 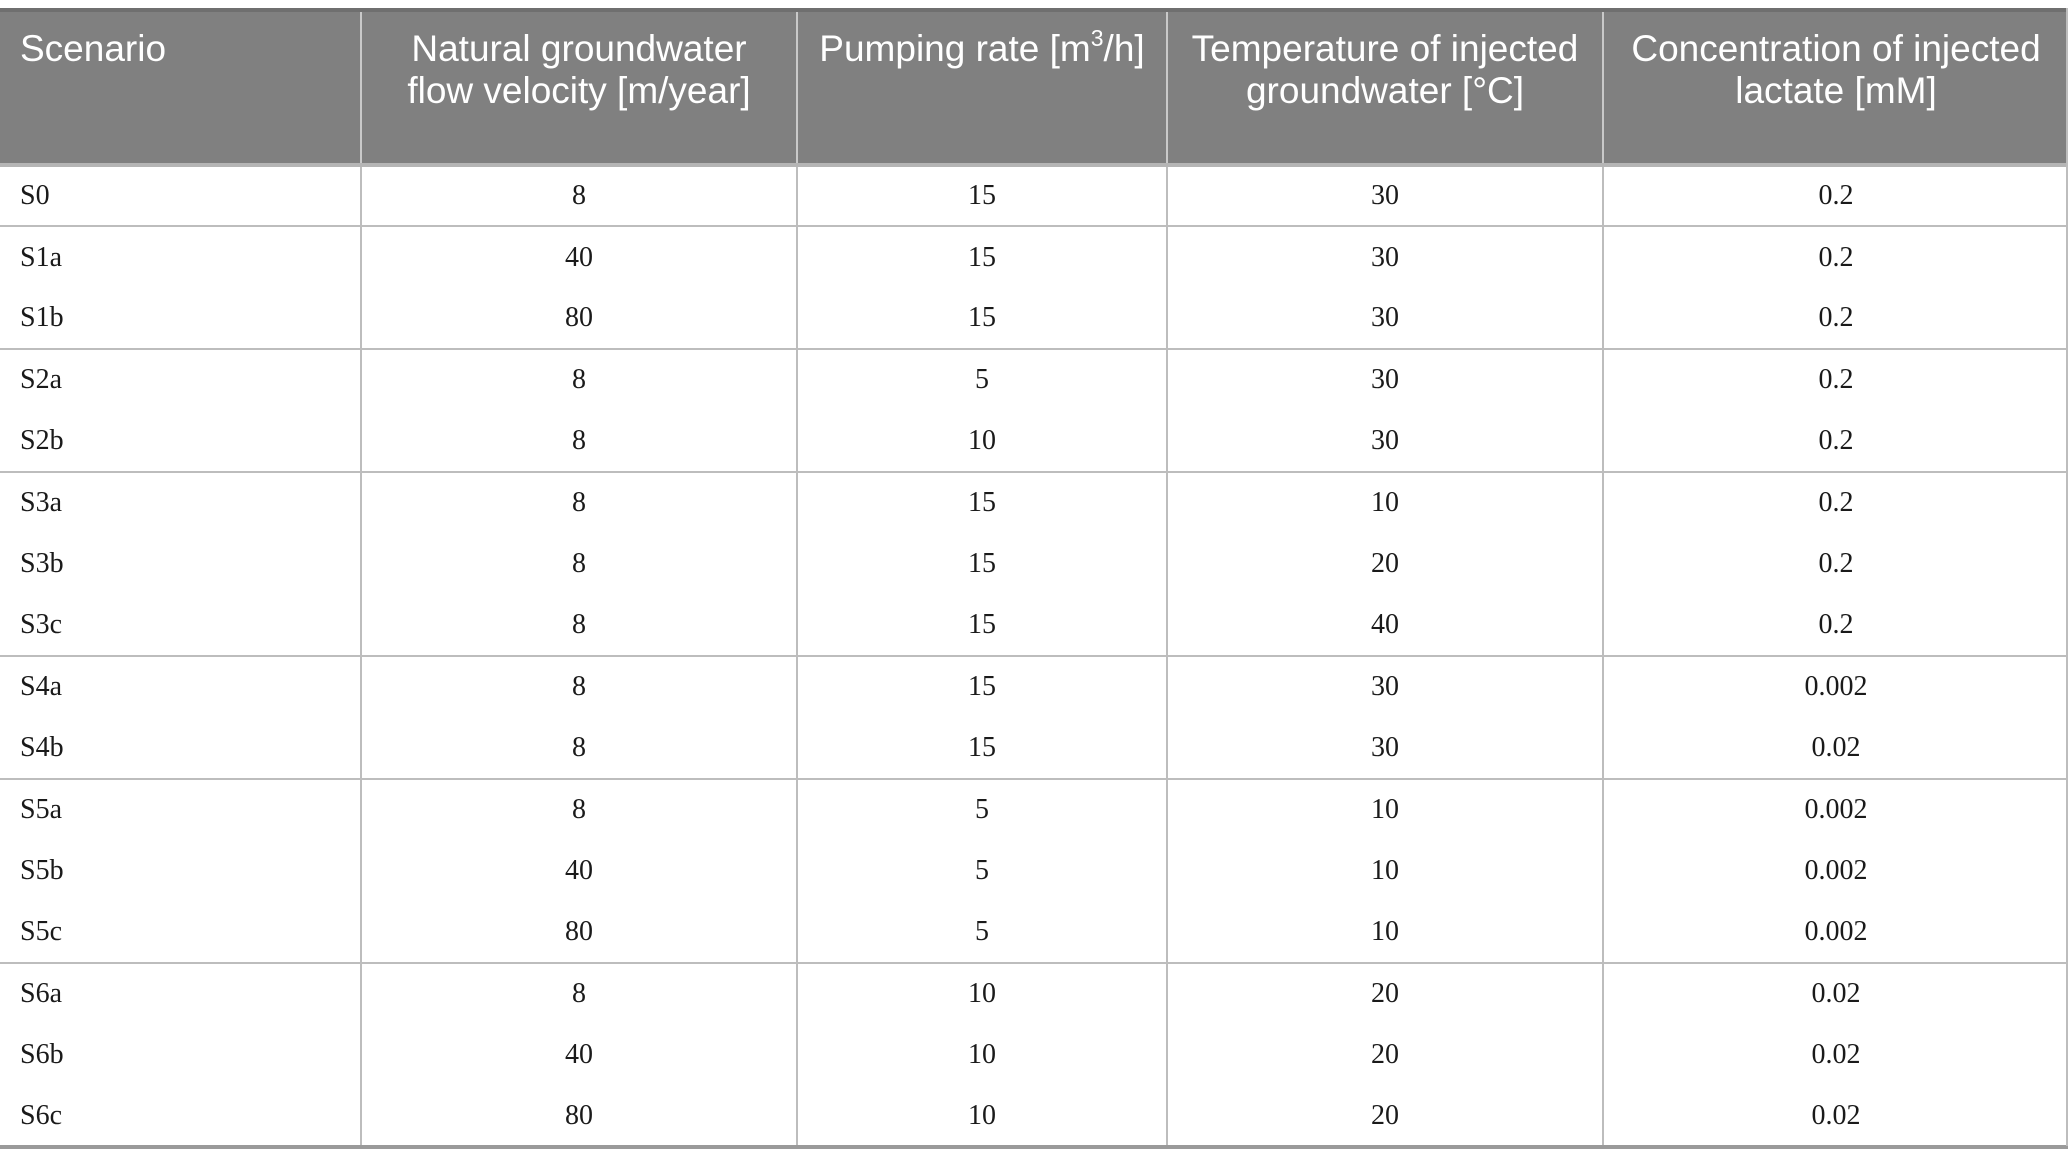 I want to click on cell-scenario: S3c, so click(x=41, y=624).